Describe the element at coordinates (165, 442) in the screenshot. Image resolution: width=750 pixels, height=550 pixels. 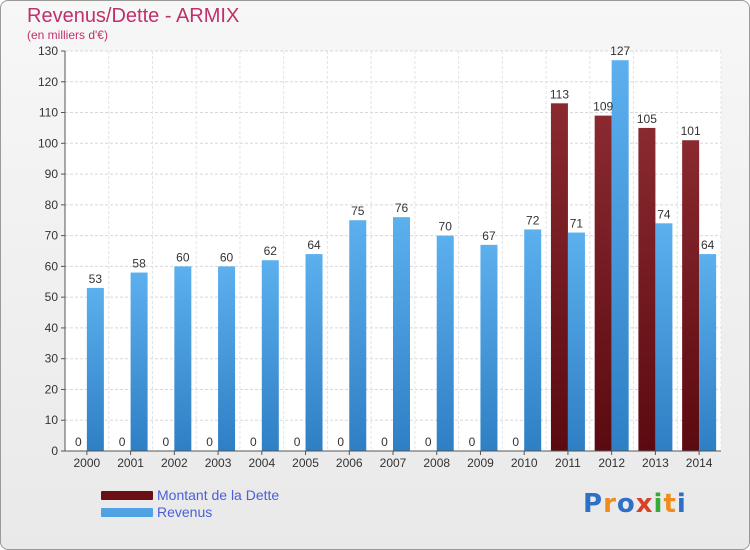
I see `value-label-dette-2002: 0` at that location.